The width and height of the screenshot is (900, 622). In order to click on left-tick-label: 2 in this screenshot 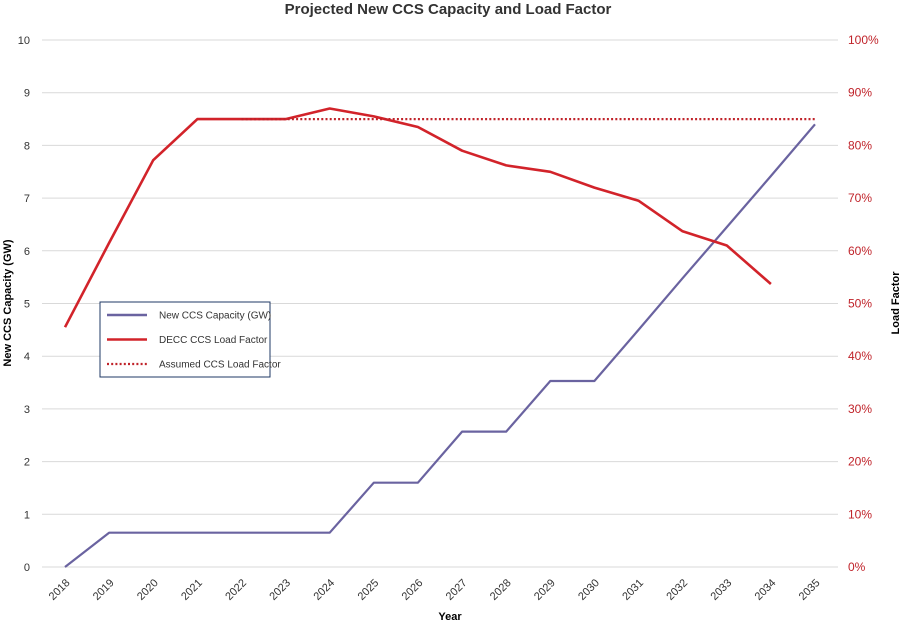, I will do `click(27, 463)`.